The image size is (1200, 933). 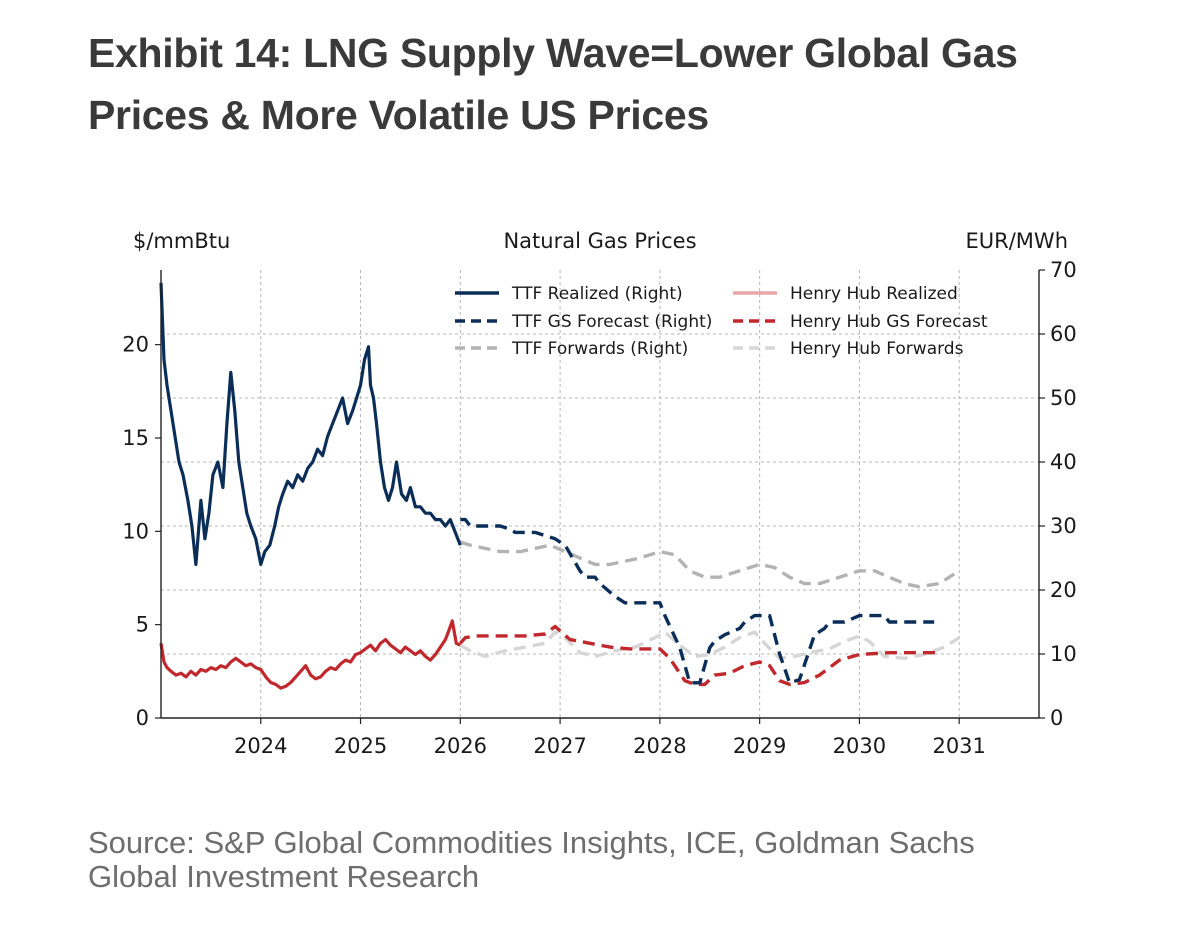 What do you see at coordinates (142, 625) in the screenshot?
I see `left-y-tick-label: 5` at bounding box center [142, 625].